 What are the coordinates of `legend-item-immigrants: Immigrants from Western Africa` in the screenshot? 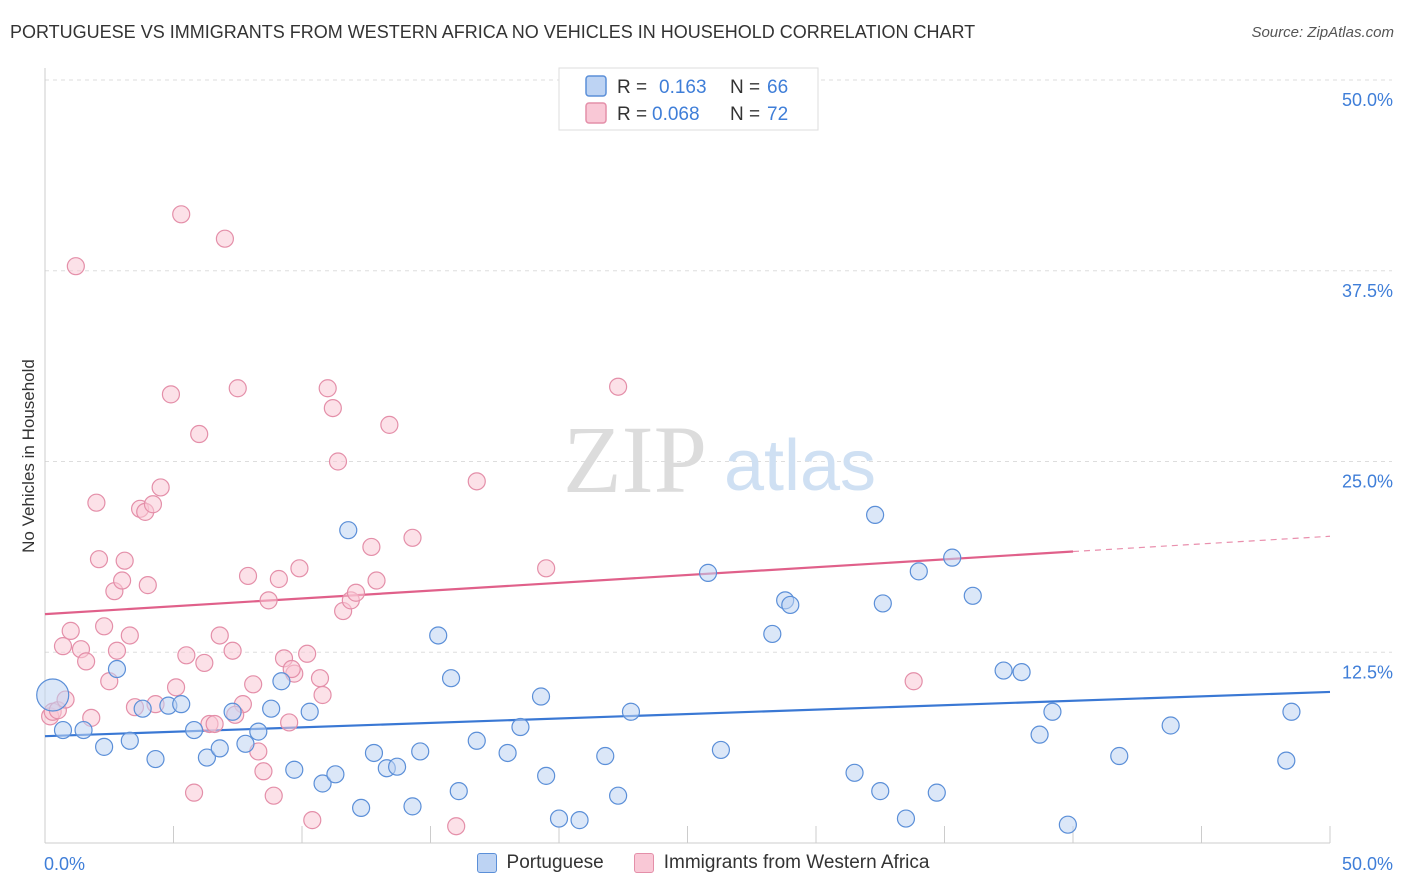 It's located at (781, 863).